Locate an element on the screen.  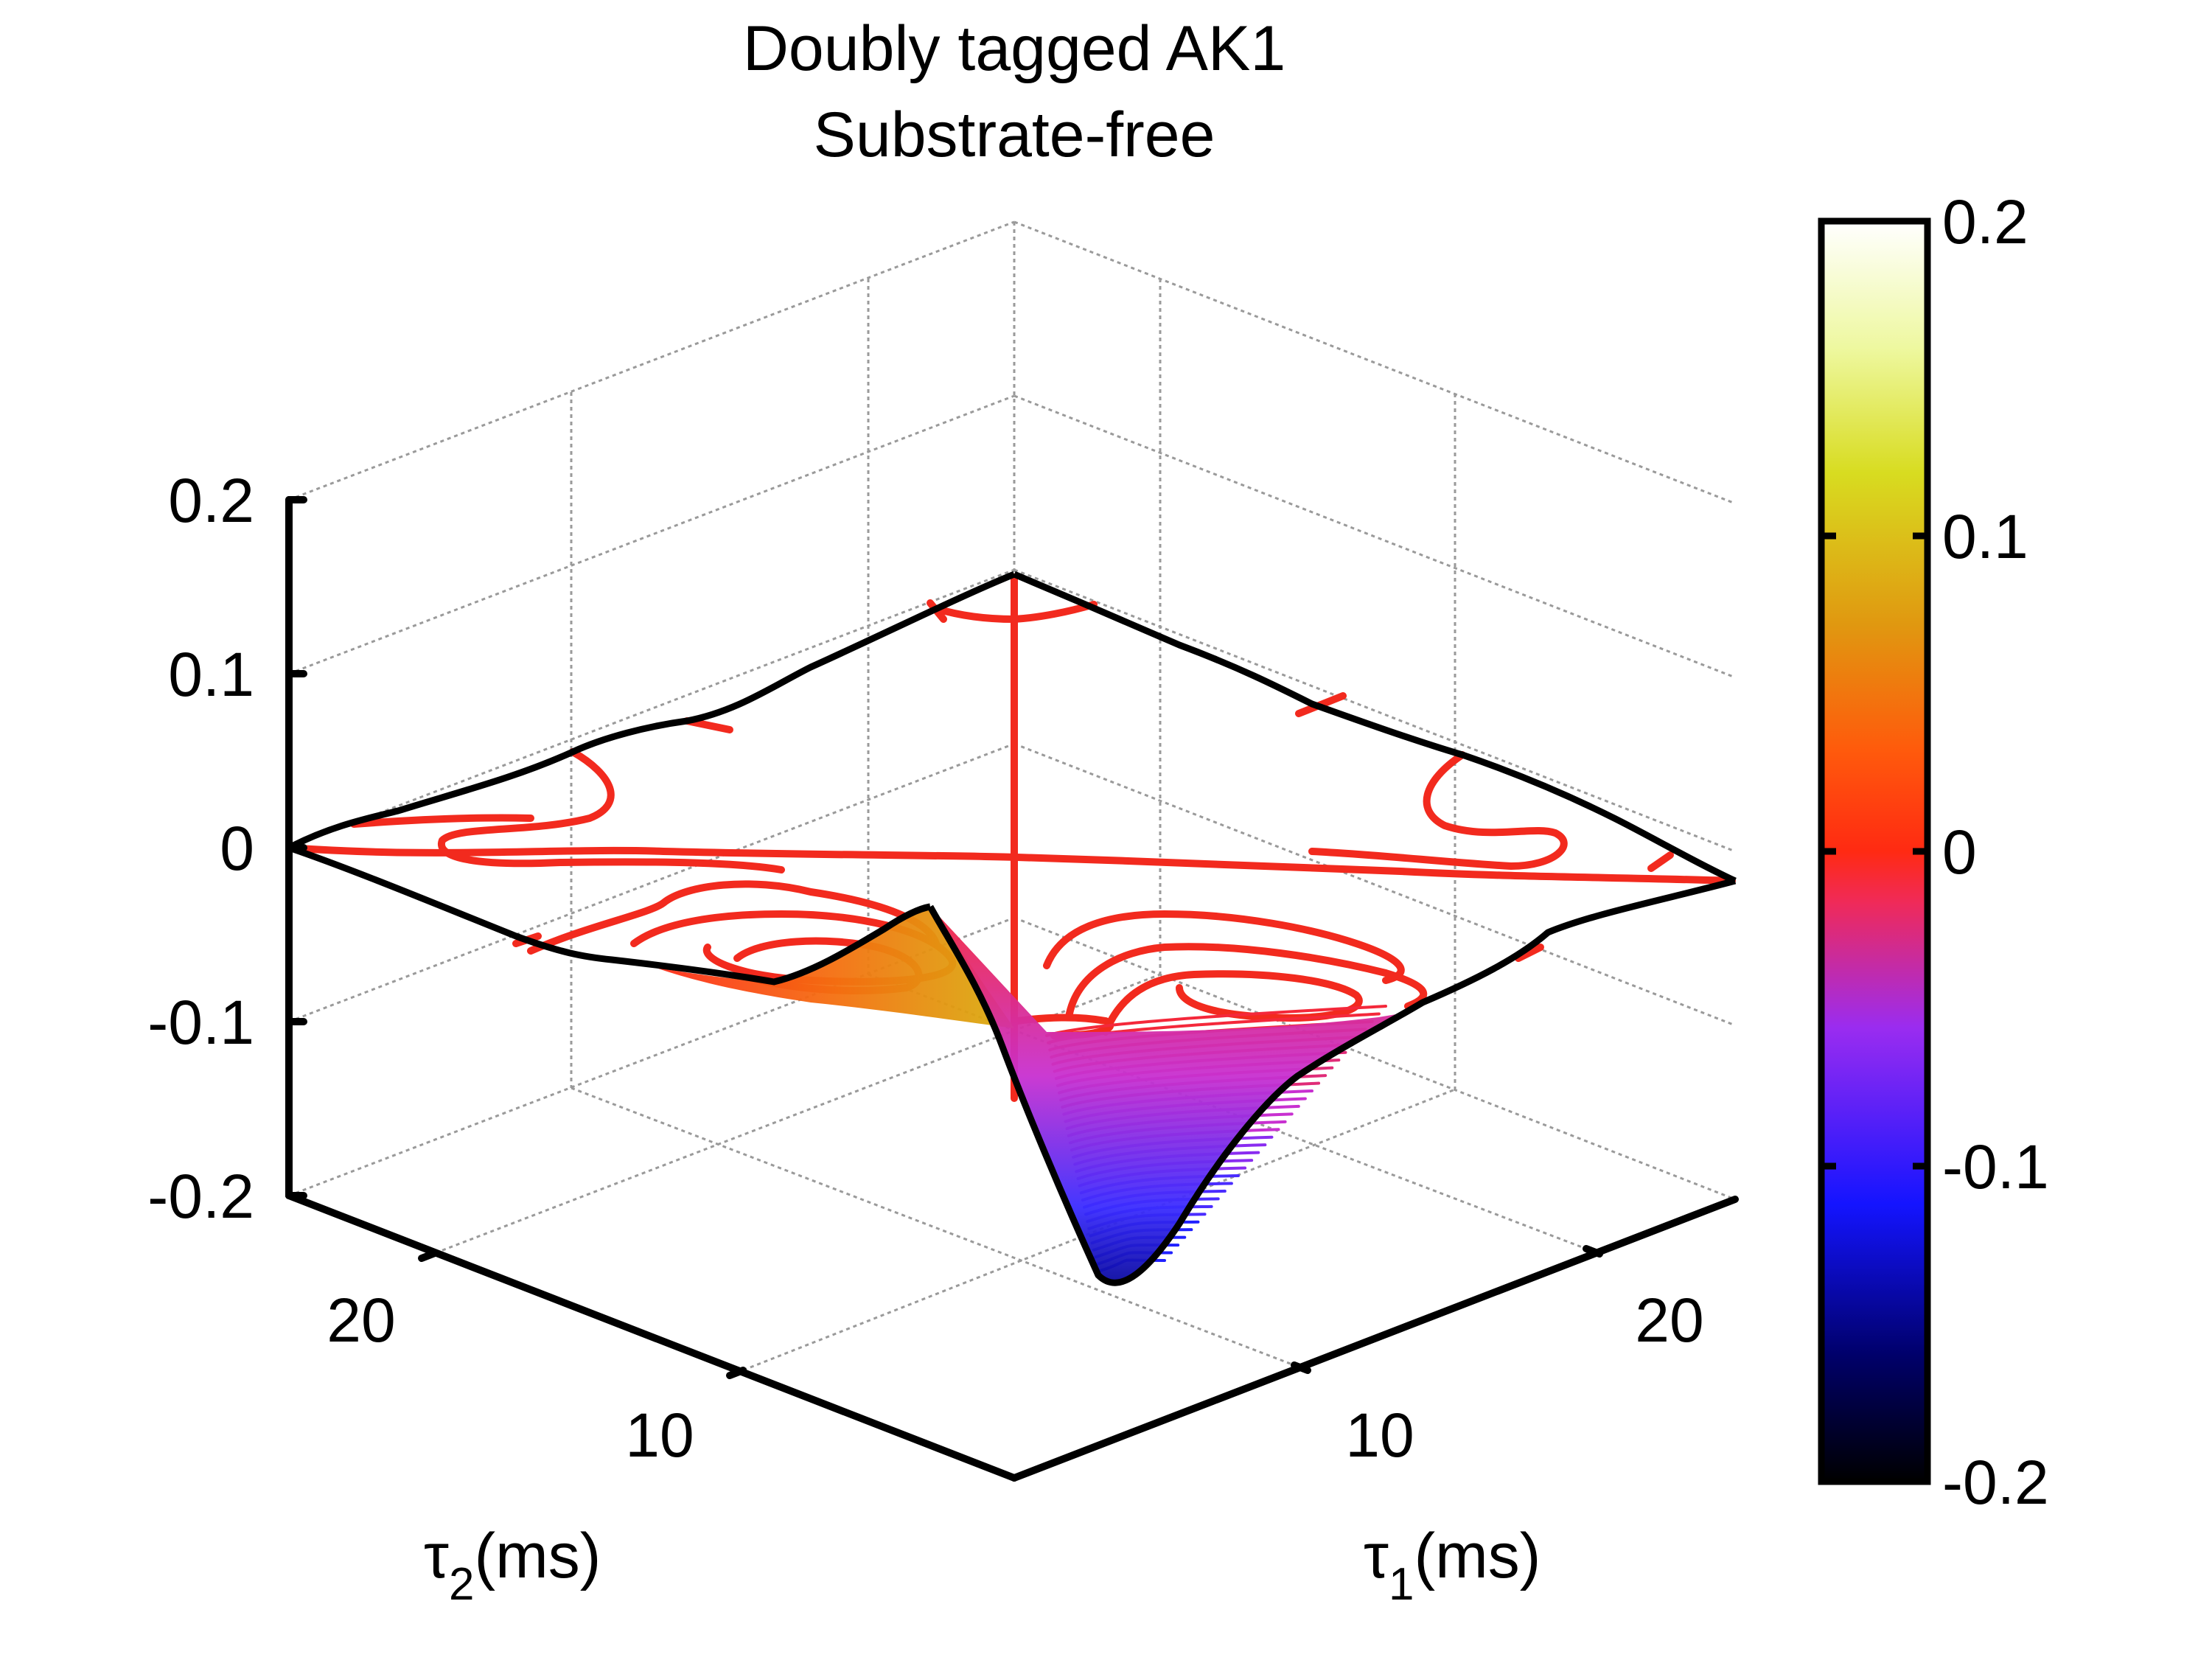
ripple-contour is located at coordinates (1216, 1021).